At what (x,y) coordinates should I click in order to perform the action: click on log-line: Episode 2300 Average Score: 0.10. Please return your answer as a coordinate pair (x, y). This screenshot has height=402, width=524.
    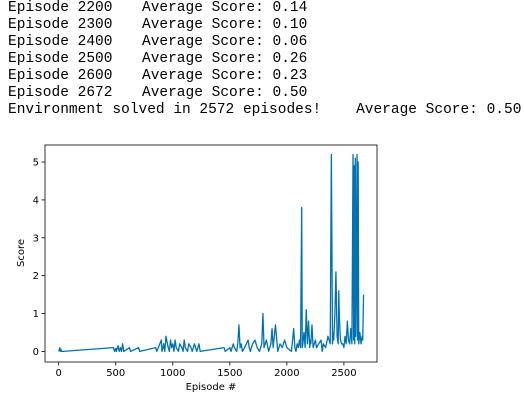
    Looking at the image, I should click on (264, 25).